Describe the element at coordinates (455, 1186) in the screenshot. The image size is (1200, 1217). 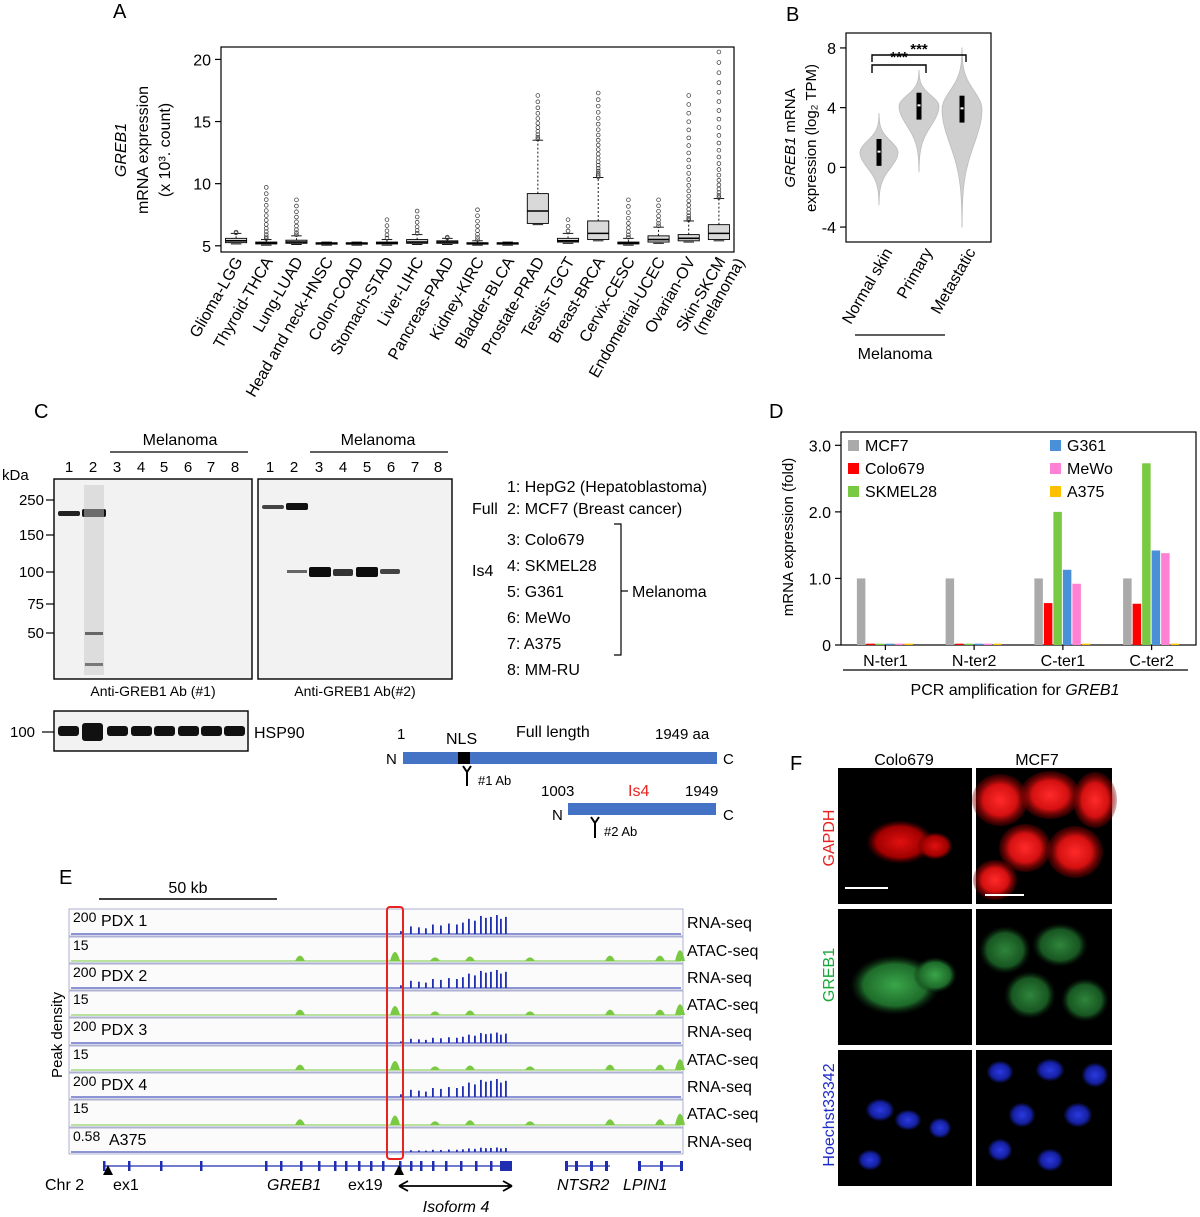
I see `e-isoform-arrow` at that location.